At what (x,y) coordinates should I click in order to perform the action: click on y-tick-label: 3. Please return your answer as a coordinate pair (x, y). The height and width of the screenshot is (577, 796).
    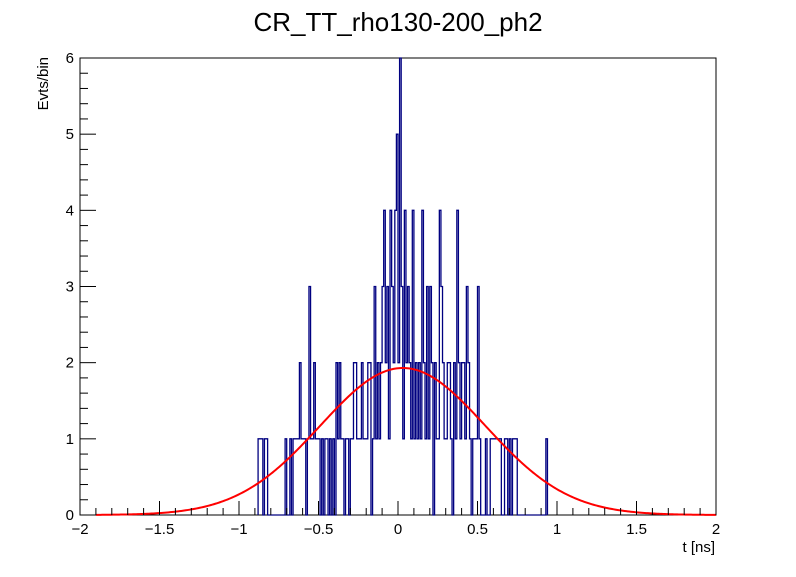
    Looking at the image, I should click on (70, 287).